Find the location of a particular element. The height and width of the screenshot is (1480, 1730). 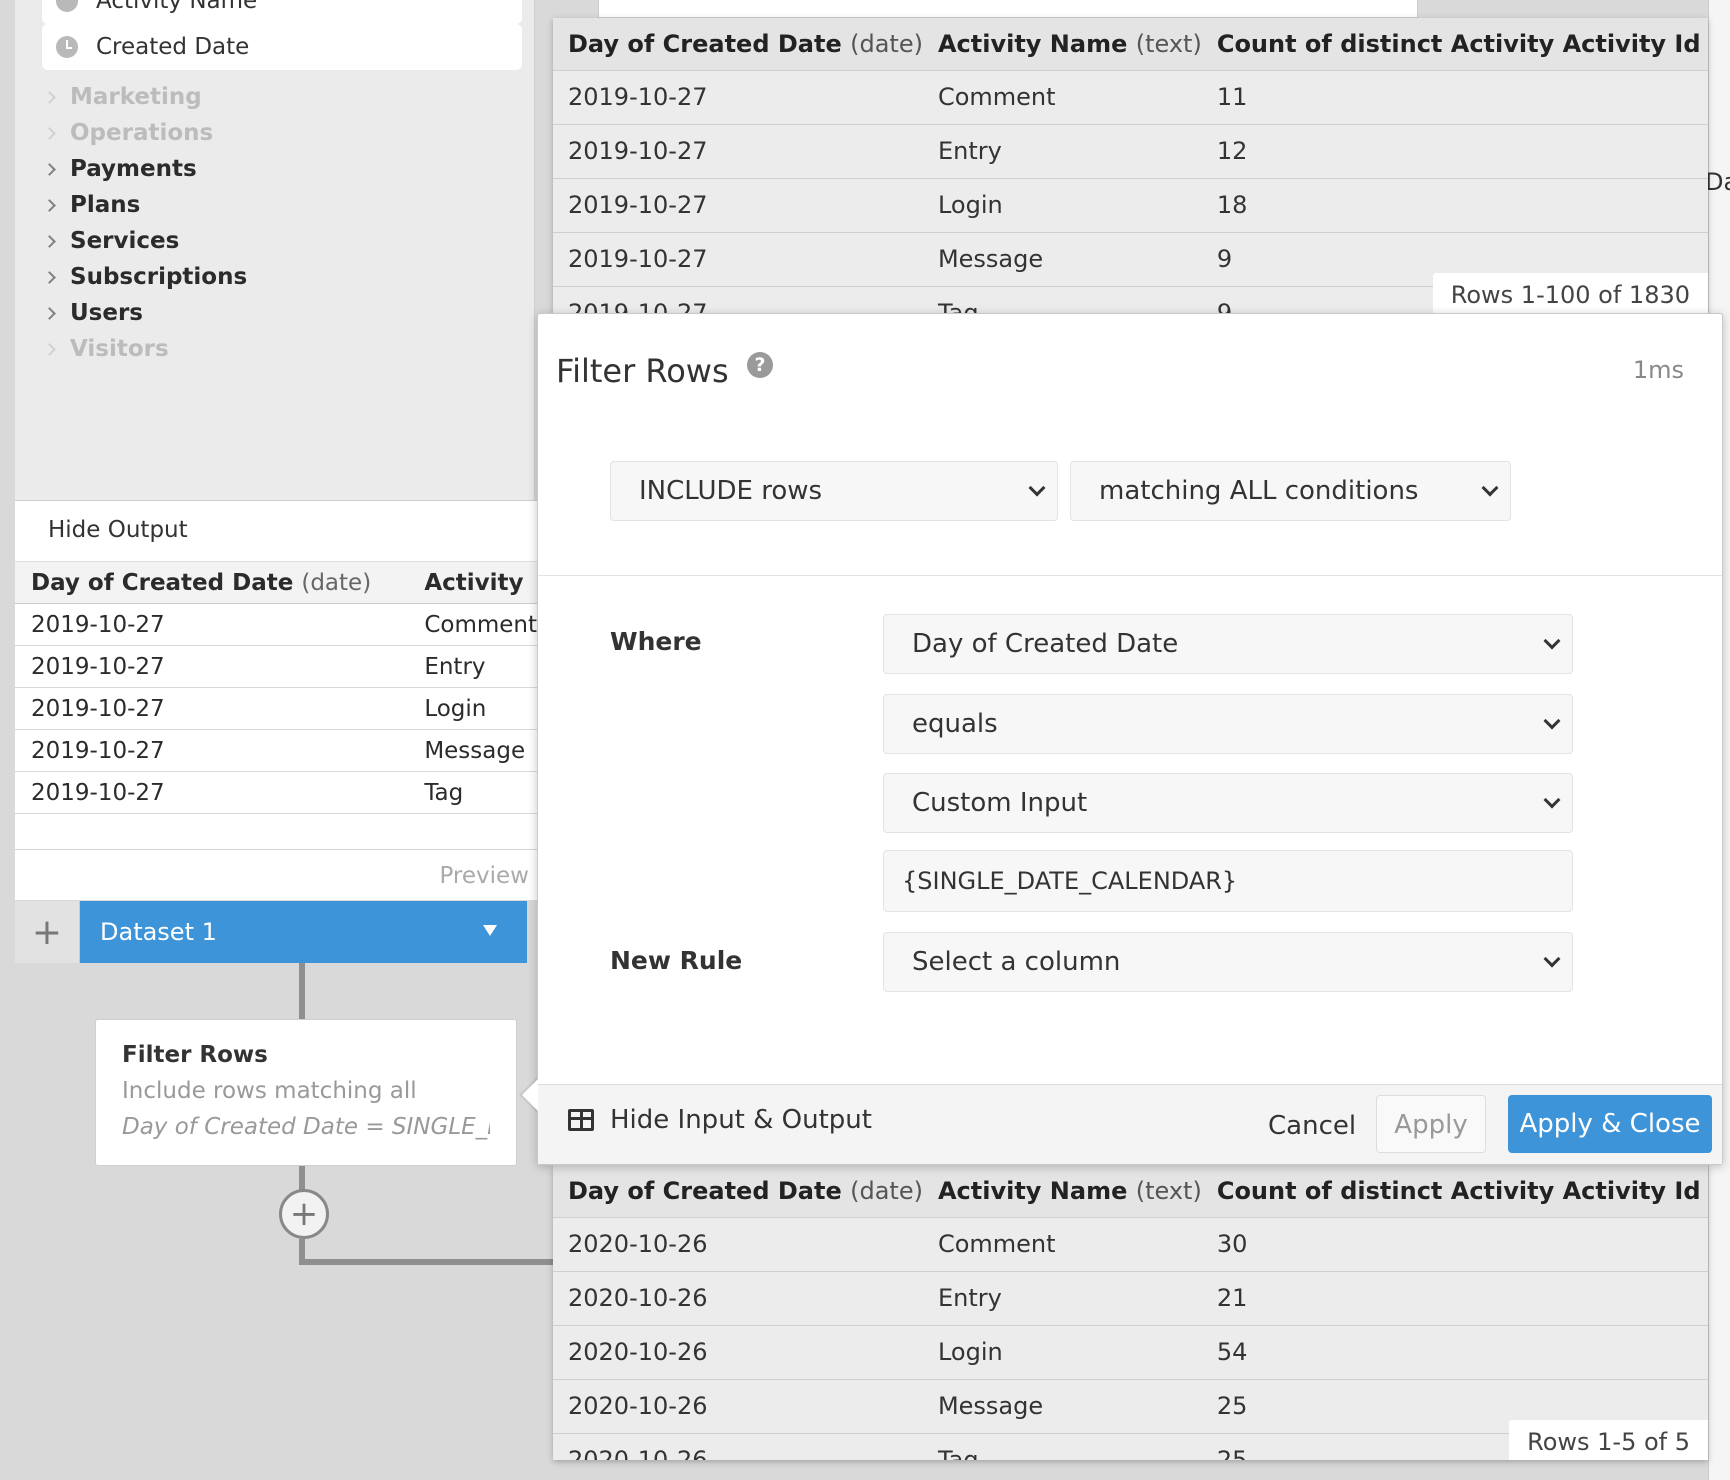

category-operations: Operations is located at coordinates (128, 133).